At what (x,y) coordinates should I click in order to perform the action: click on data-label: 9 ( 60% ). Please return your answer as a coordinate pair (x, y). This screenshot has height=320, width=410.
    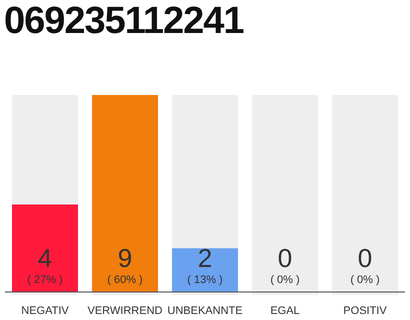
    Looking at the image, I should click on (125, 264).